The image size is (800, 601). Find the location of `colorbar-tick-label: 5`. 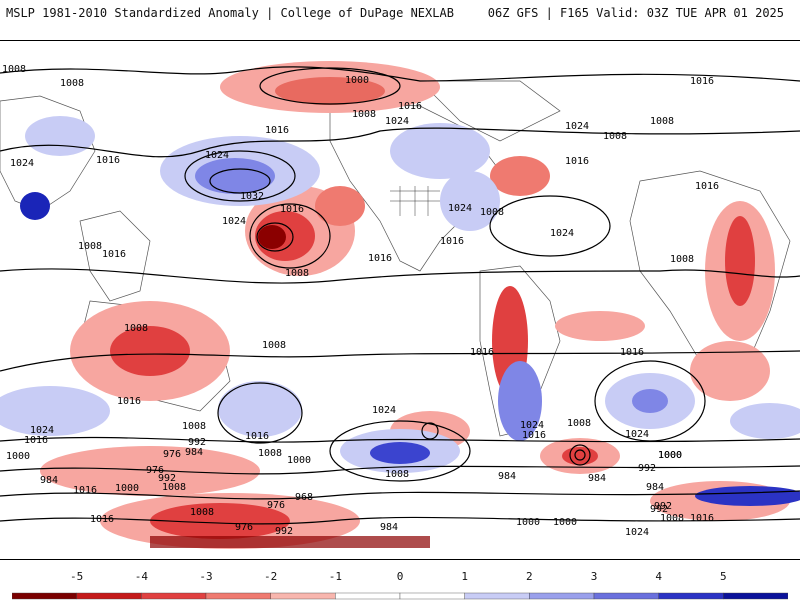

colorbar-tick-label: 5 is located at coordinates (723, 576).